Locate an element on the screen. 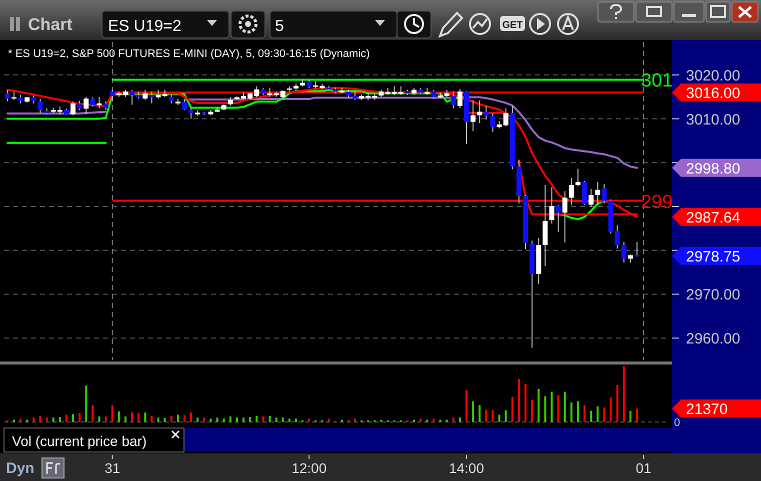  x-tick-label: 14:00 is located at coordinates (466, 468).